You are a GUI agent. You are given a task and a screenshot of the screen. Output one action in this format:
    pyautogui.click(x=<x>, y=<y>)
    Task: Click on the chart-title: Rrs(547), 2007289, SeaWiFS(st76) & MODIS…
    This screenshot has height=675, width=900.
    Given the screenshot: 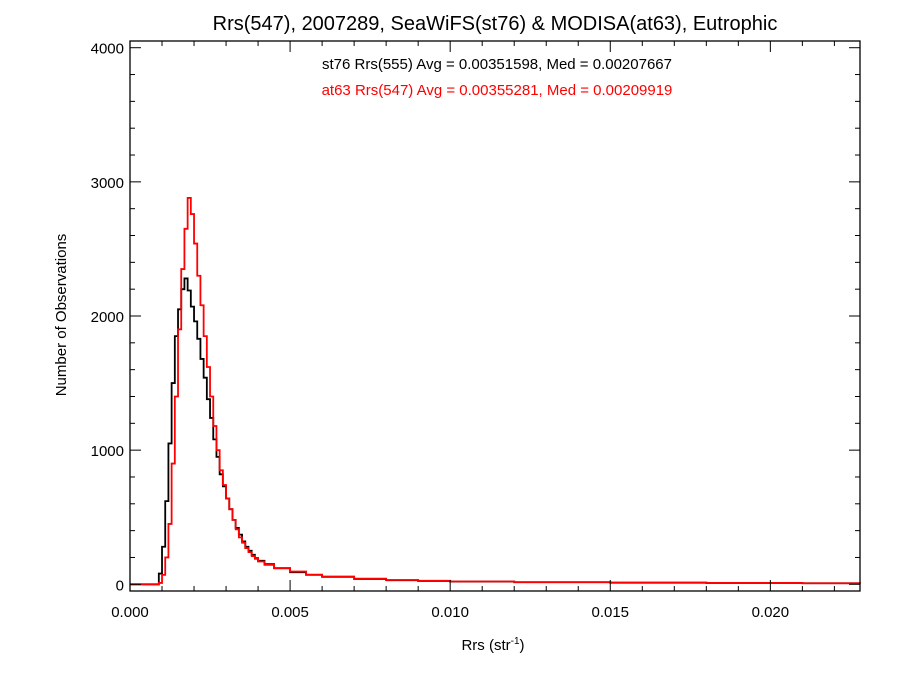 What is the action you would take?
    pyautogui.click(x=495, y=24)
    